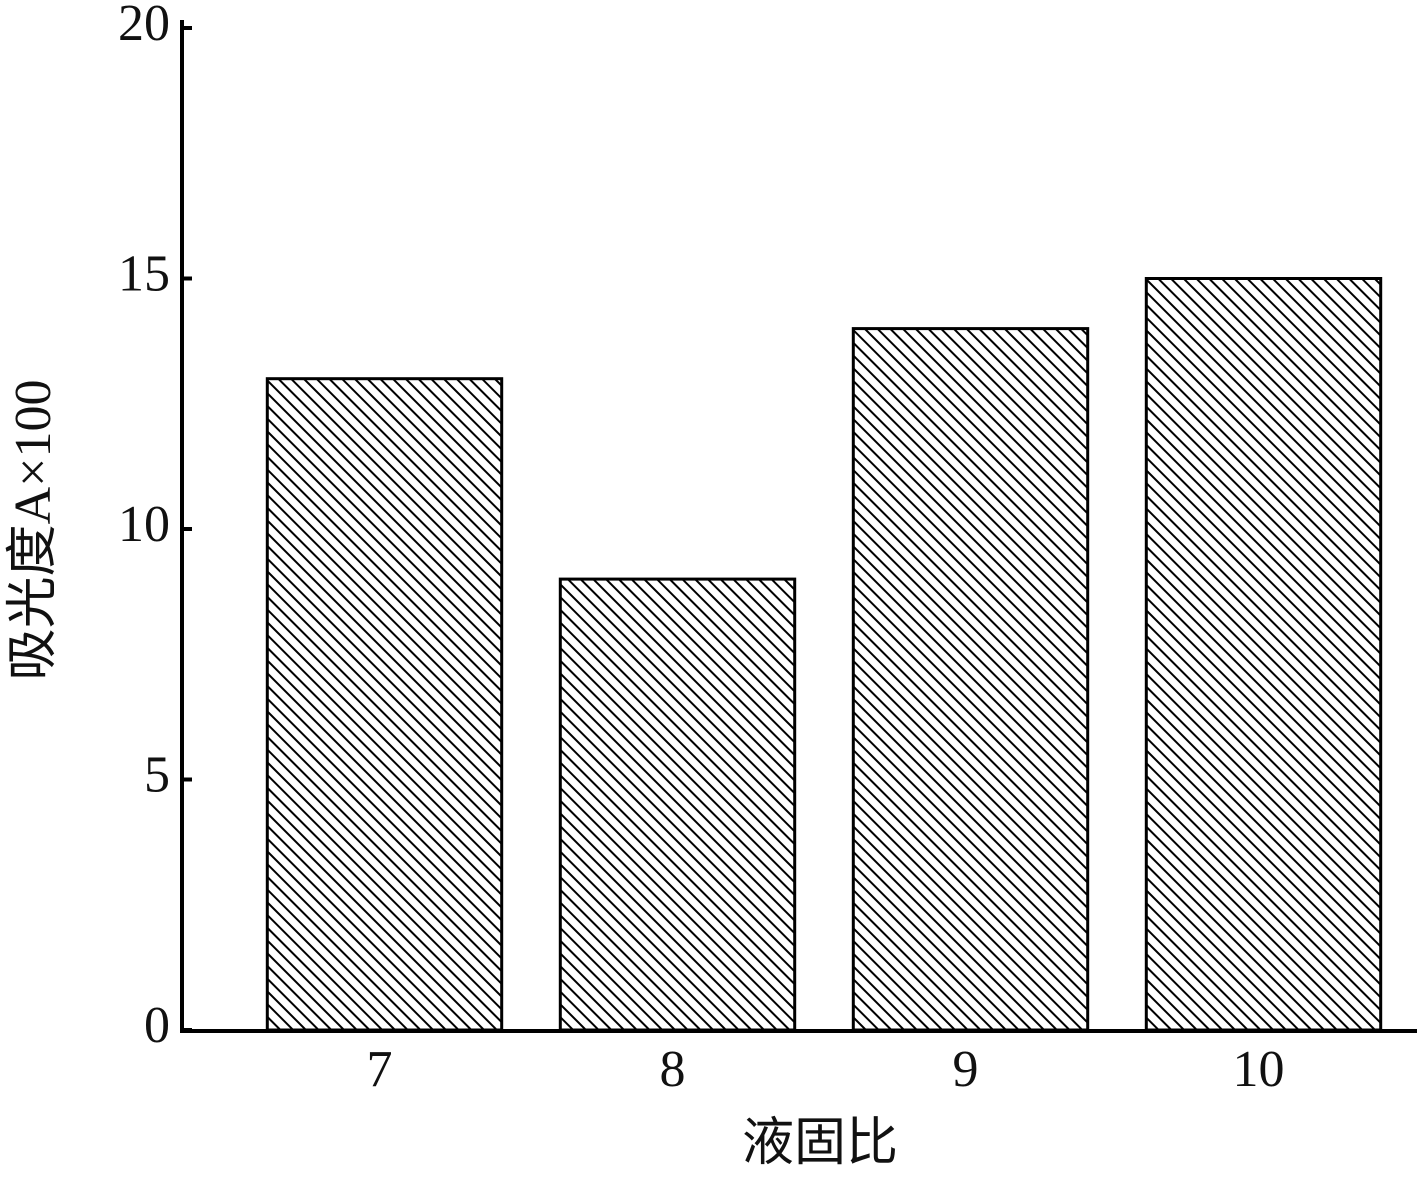  I want to click on x-tick-label: 8, so click(673, 1069).